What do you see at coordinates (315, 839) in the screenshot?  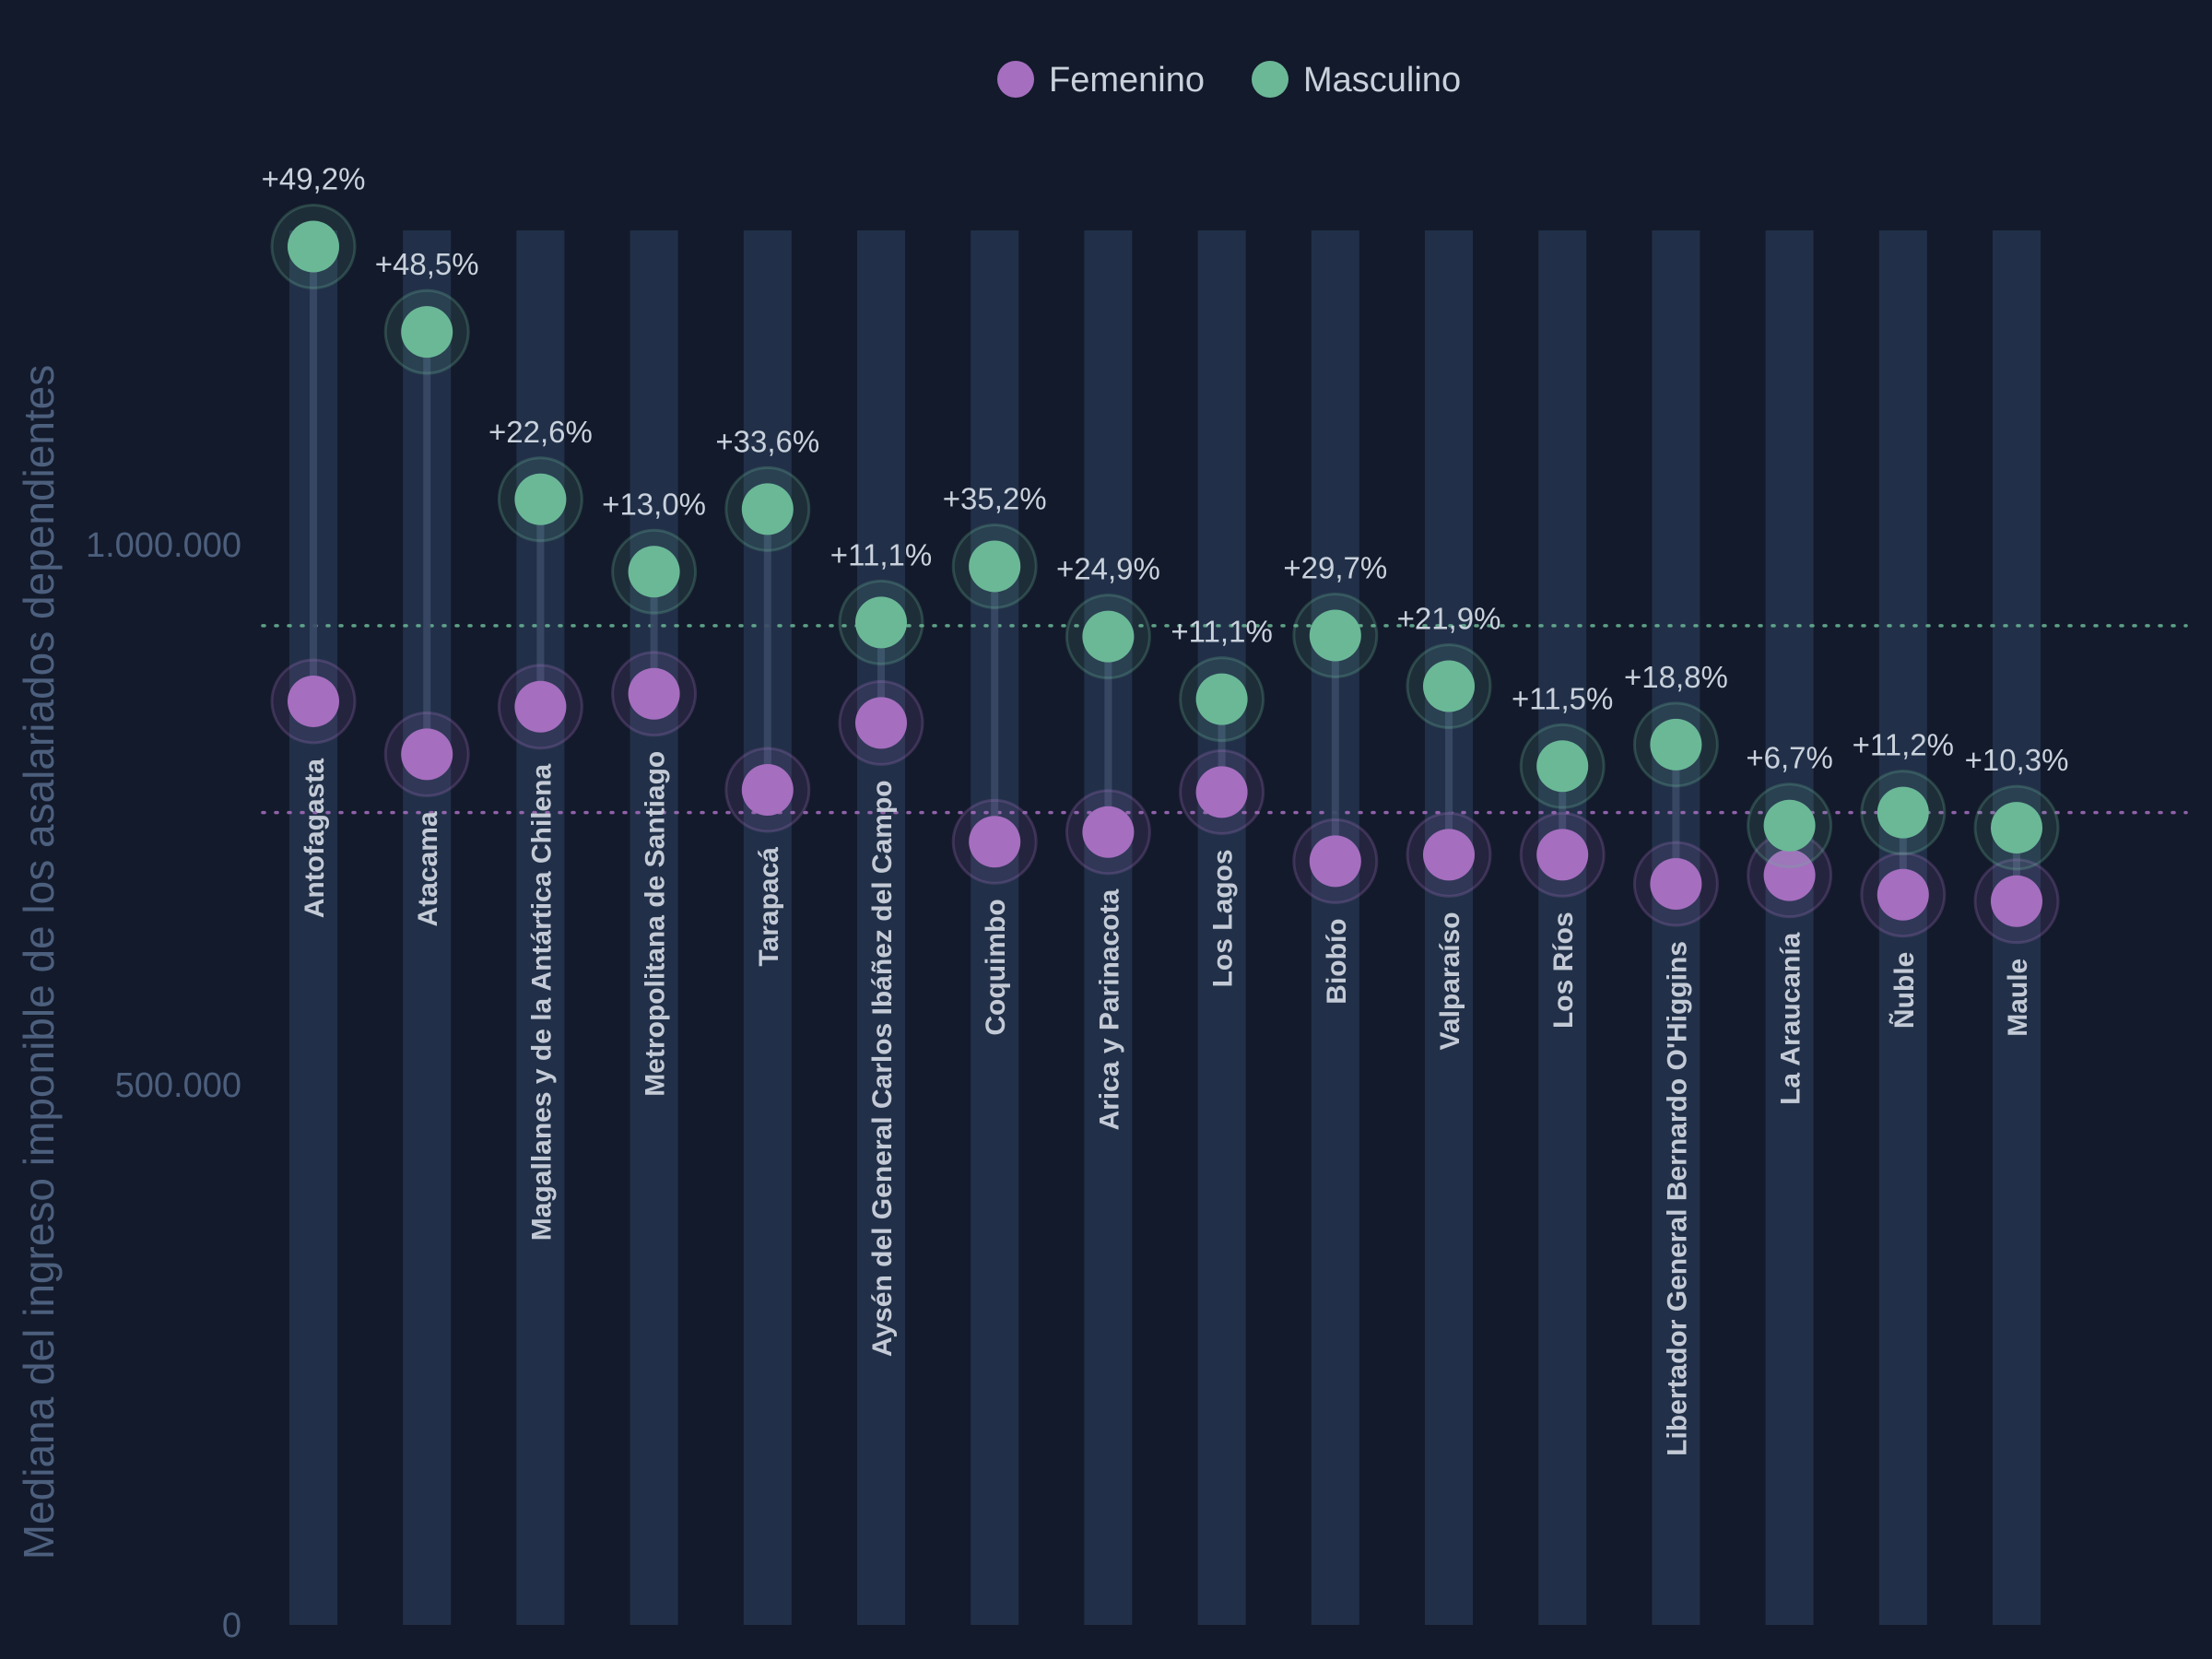 I see `category-label: Antofagasta` at bounding box center [315, 839].